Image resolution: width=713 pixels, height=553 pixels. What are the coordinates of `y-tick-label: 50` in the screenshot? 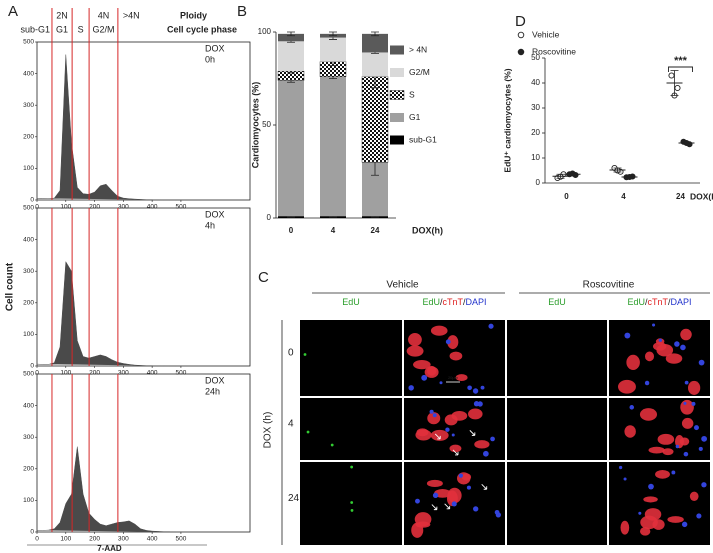 It's located at (266, 124).